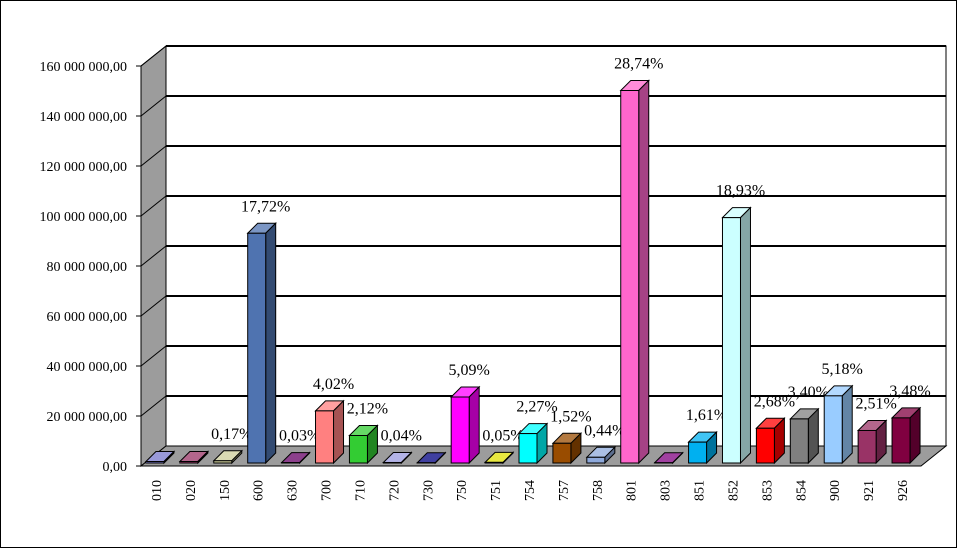 The height and width of the screenshot is (548, 957). What do you see at coordinates (327, 490) in the screenshot?
I see `x-tick-label: 700` at bounding box center [327, 490].